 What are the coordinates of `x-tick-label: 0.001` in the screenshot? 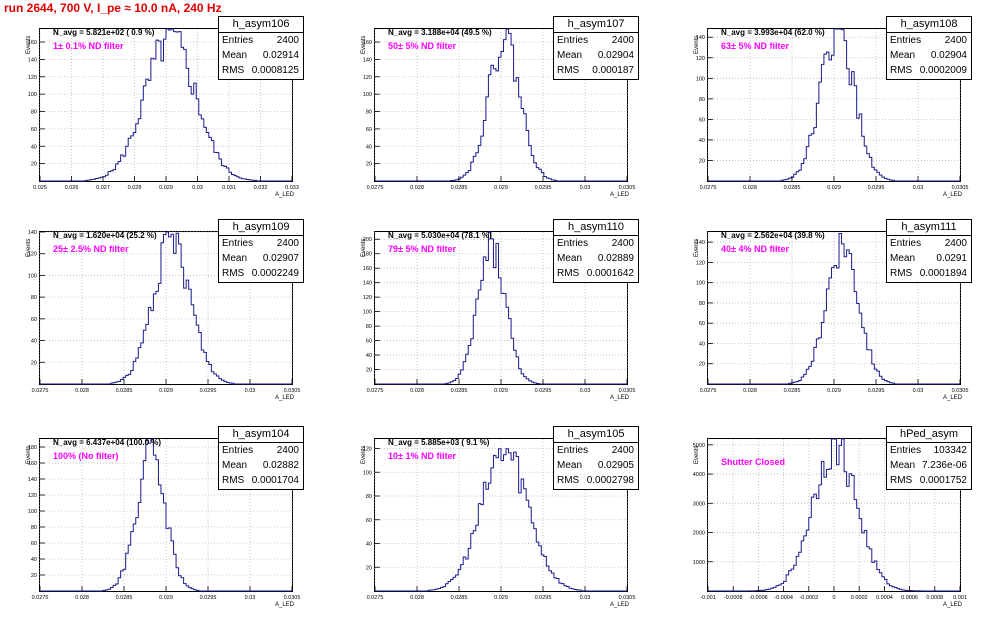 It's located at (960, 598).